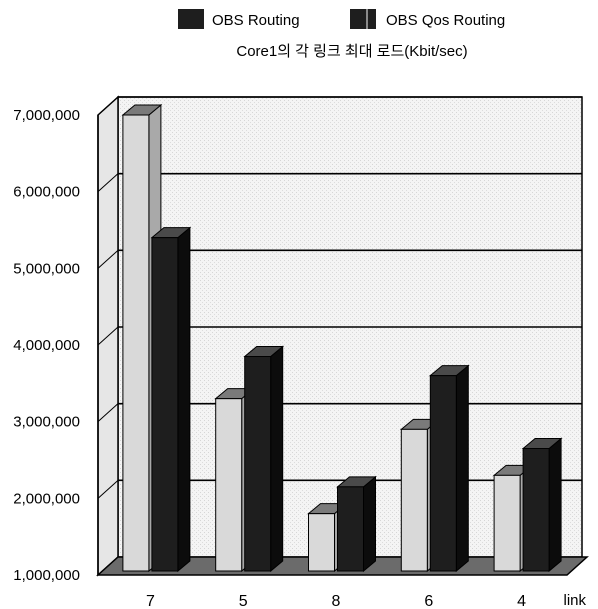 The width and height of the screenshot is (598, 609). Describe the element at coordinates (521, 601) in the screenshot. I see `x-tick-label: 4` at that location.